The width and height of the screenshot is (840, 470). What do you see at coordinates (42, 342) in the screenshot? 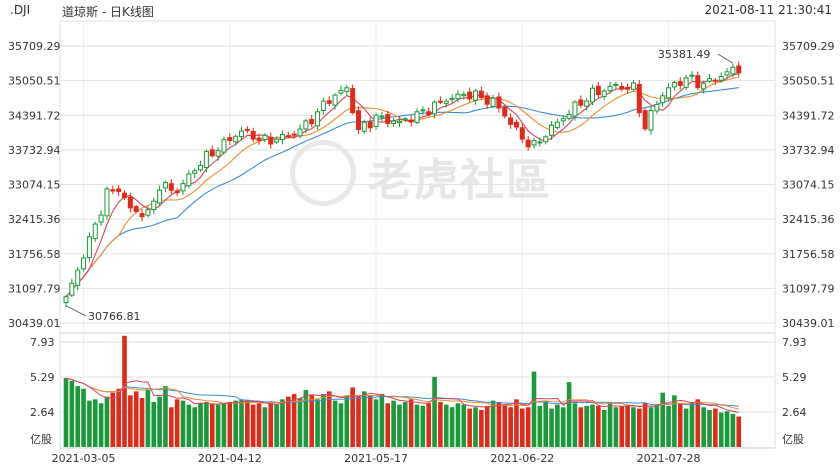
I see `volume-tick-left: 7.93` at bounding box center [42, 342].